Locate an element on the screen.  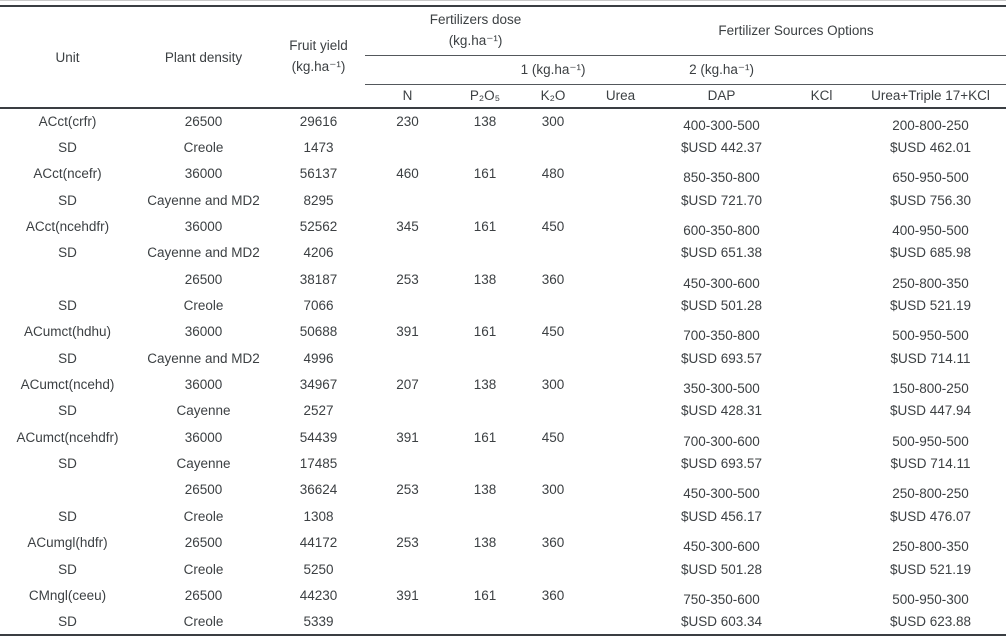
cell-value: $USD 462.01 is located at coordinates (931, 148).